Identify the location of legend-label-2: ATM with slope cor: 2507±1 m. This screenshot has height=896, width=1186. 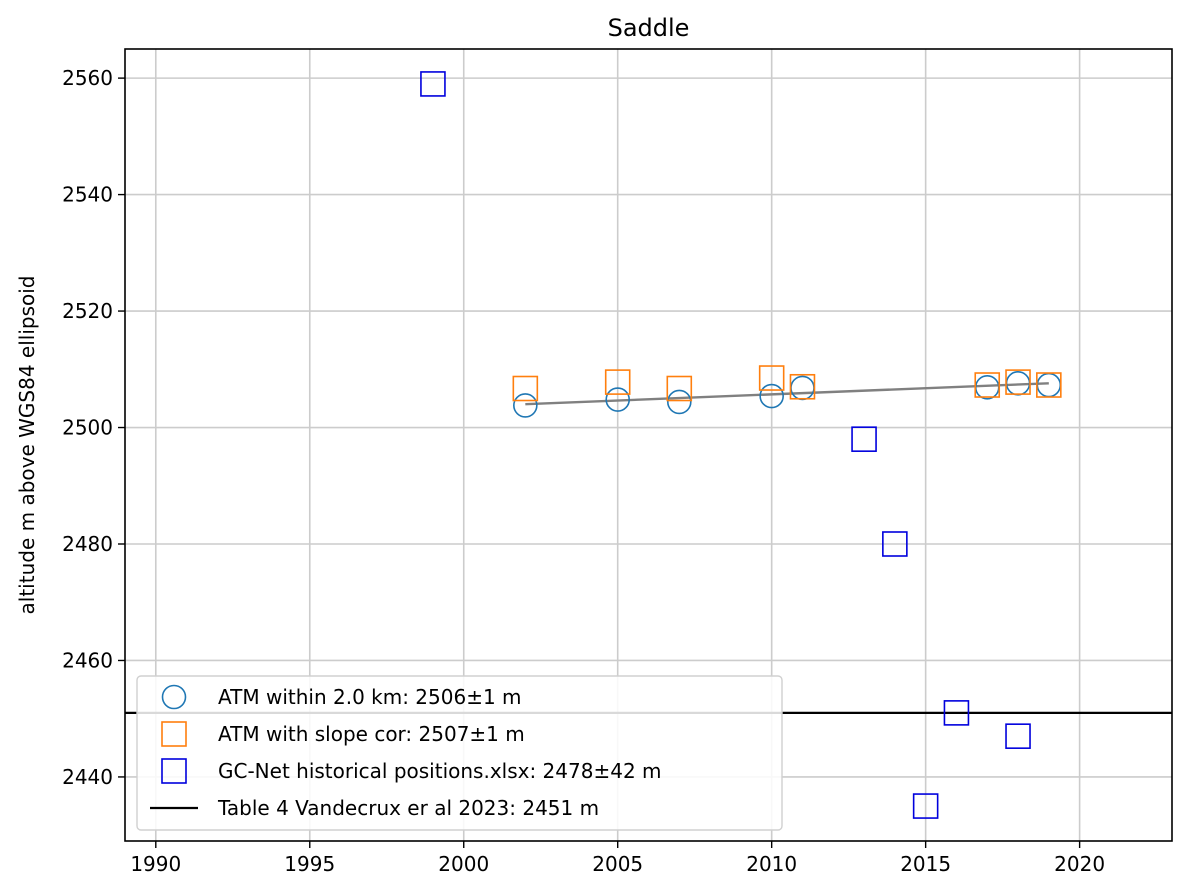
(371, 734).